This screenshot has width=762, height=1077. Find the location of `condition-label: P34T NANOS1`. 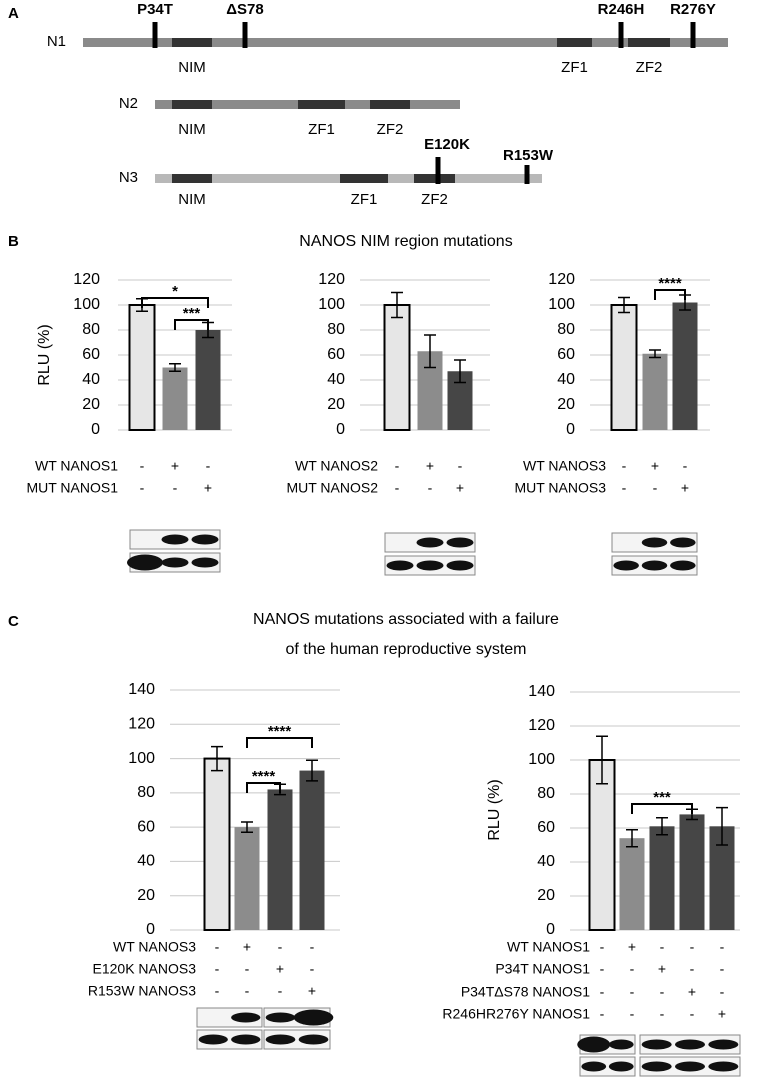

condition-label: P34T NANOS1 is located at coordinates (542, 969).